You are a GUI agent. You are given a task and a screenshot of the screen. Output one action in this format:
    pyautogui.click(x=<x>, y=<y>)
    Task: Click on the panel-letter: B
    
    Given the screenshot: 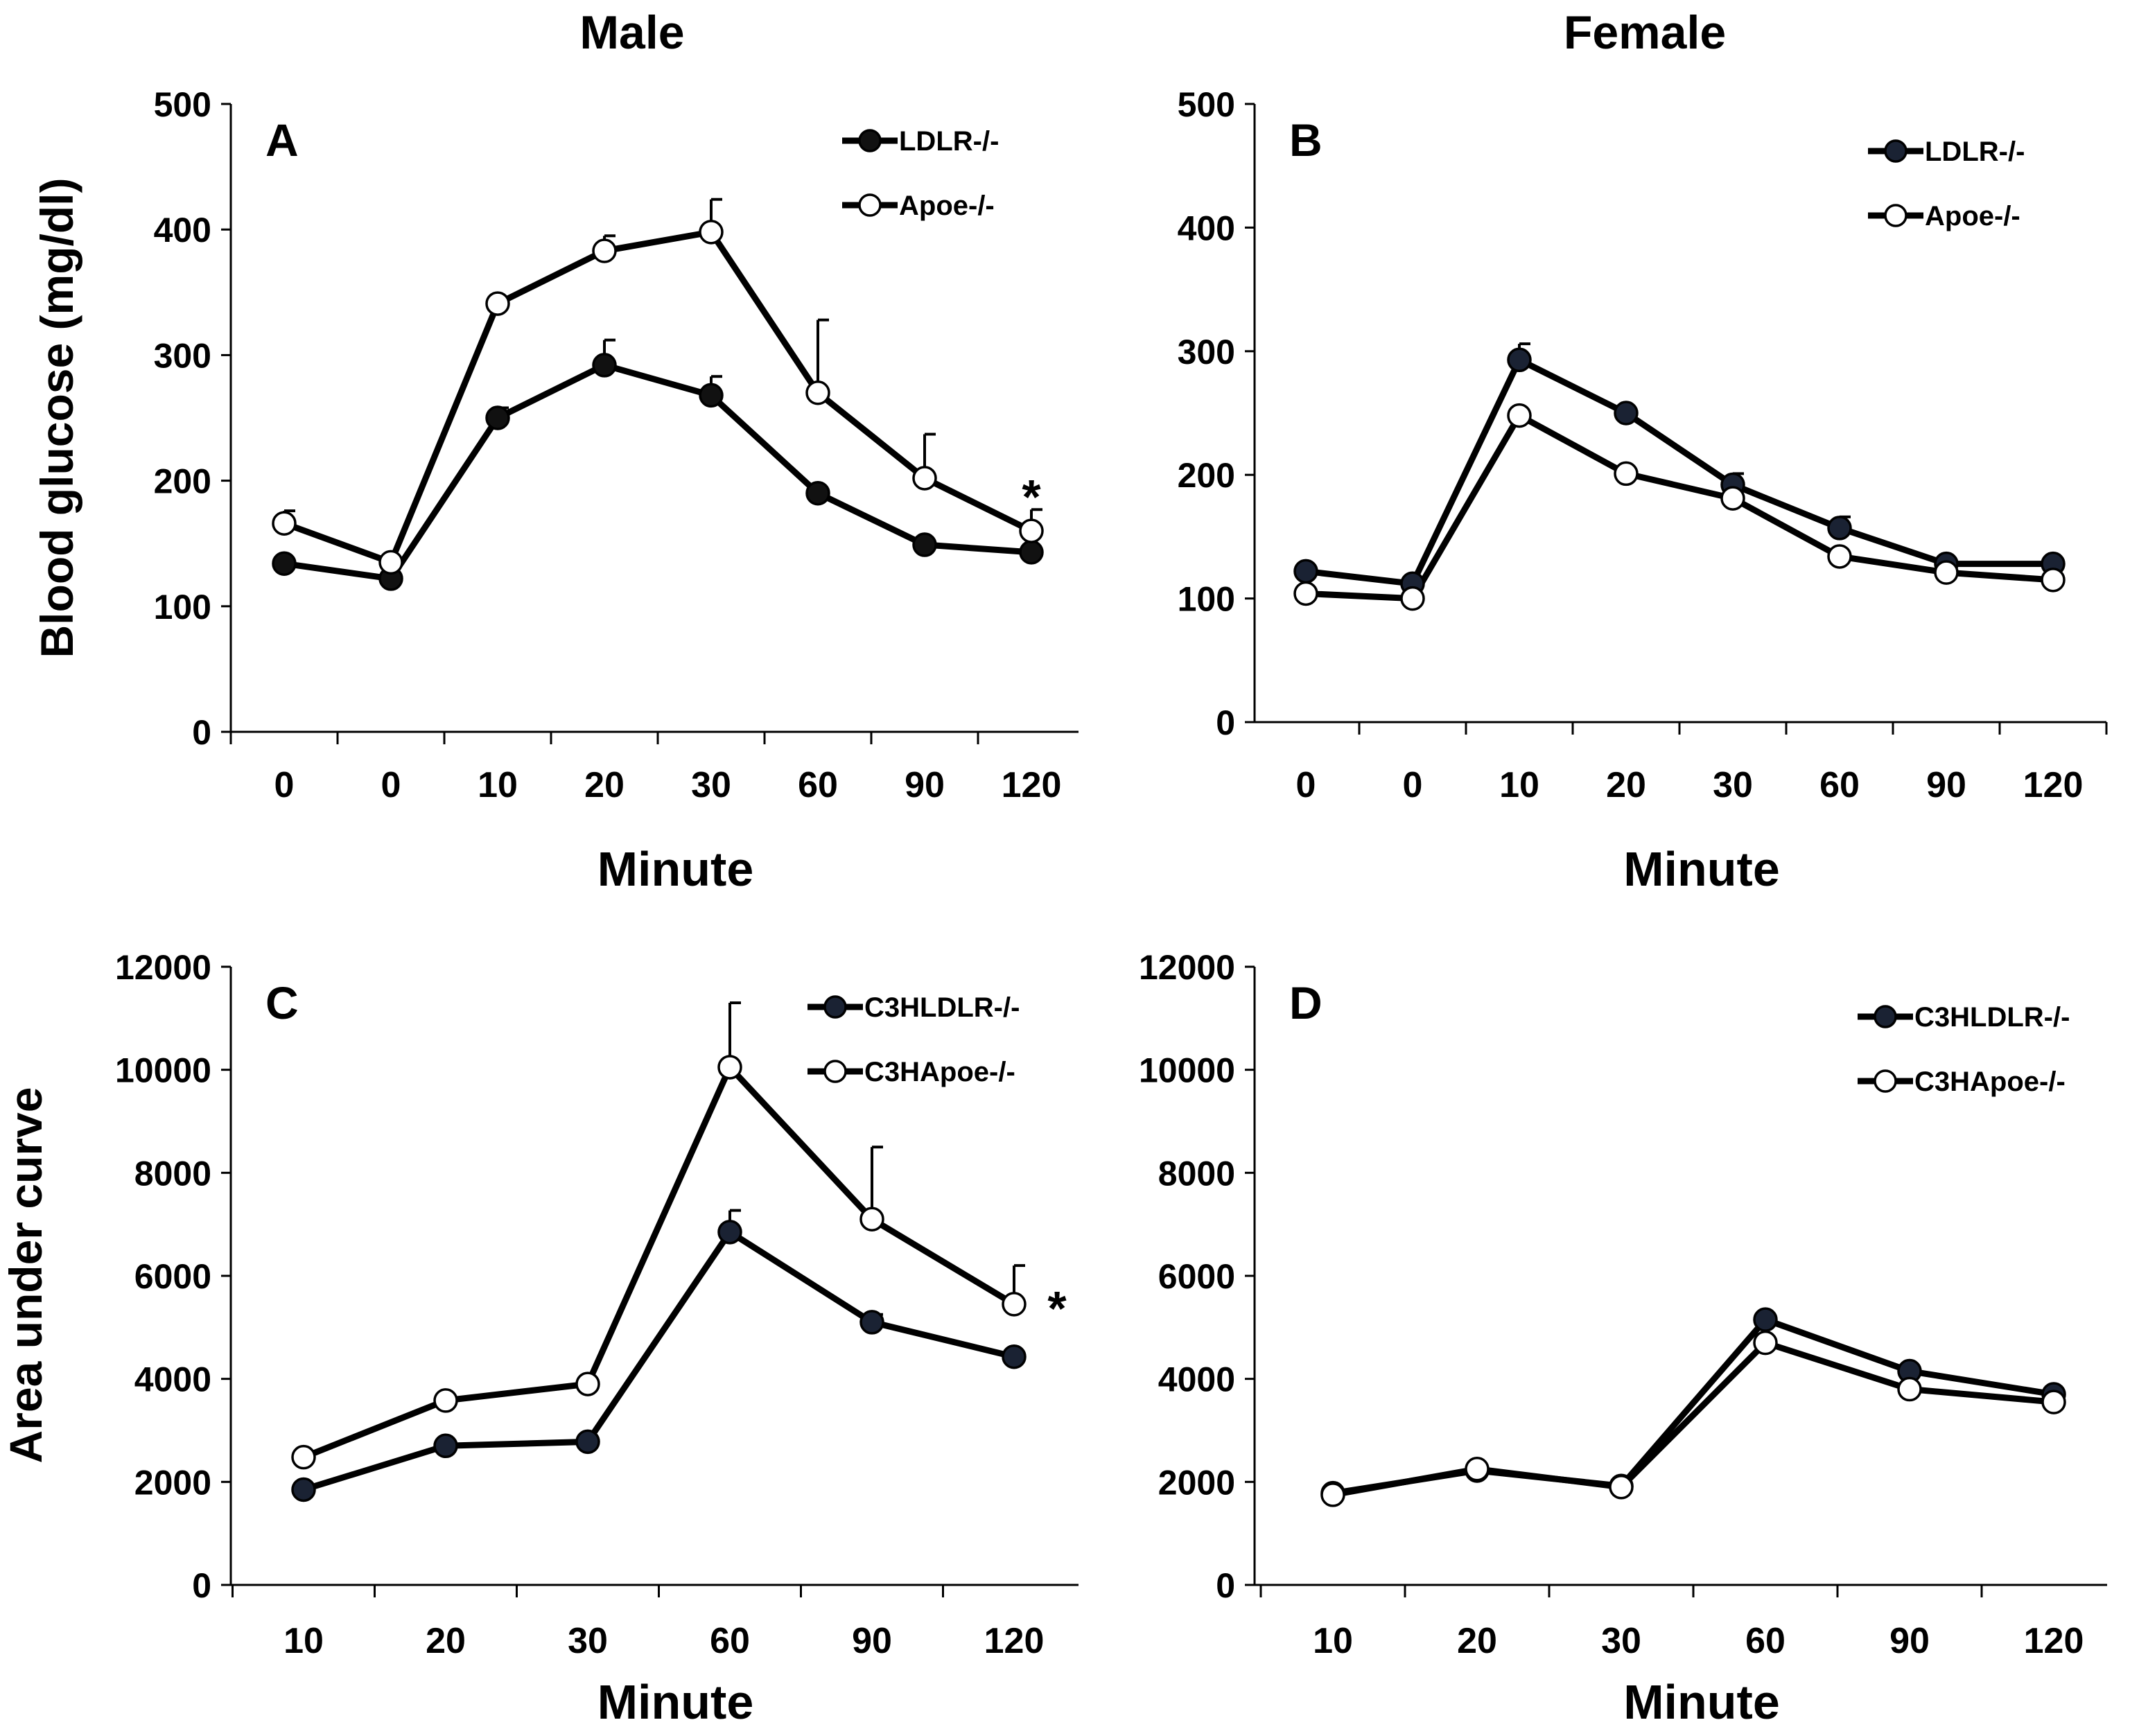 What is the action you would take?
    pyautogui.click(x=1305, y=140)
    